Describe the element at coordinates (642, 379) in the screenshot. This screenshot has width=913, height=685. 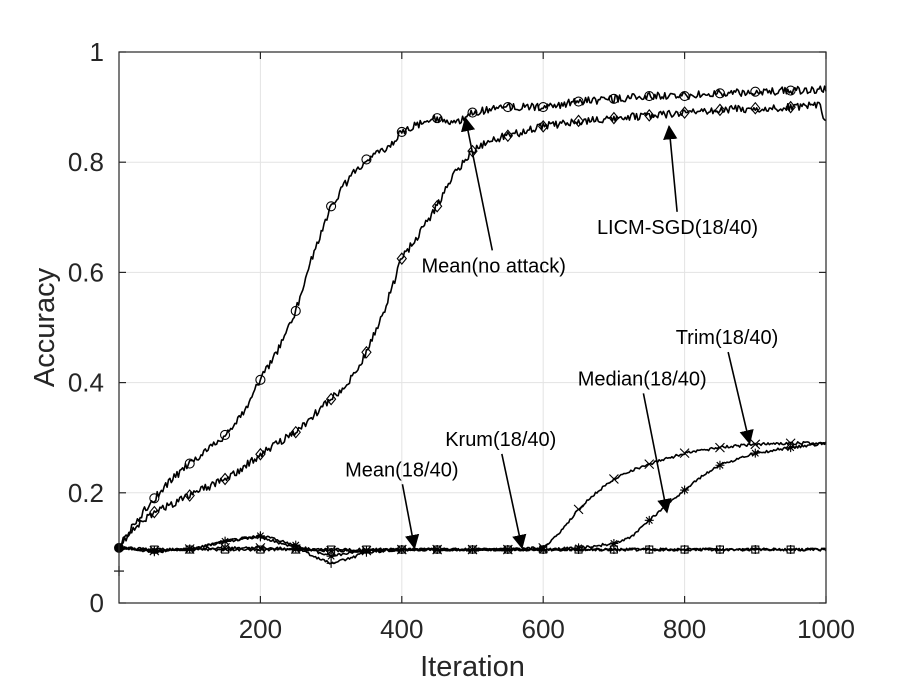
I see `annotation-label: Median(18/40)` at that location.